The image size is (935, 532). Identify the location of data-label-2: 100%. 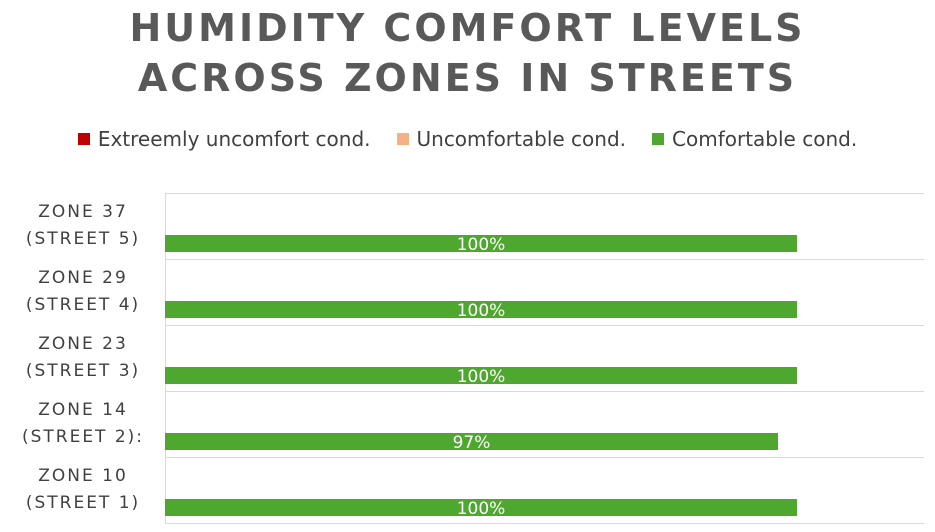
(481, 377).